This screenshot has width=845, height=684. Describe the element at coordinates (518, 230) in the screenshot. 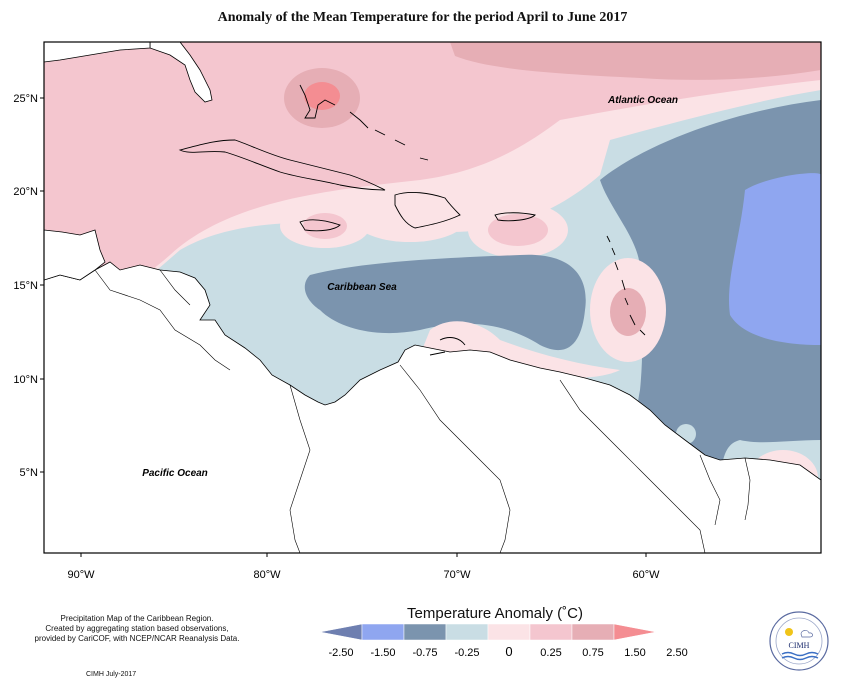

I see `anomaly-puertorico-core` at that location.